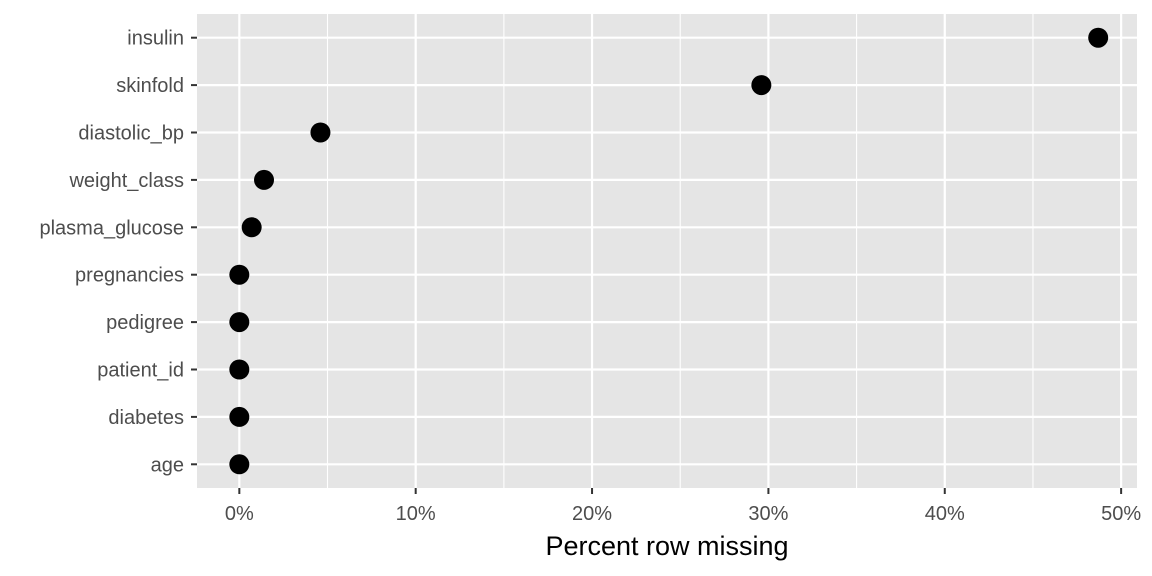  Describe the element at coordinates (239, 416) in the screenshot. I see `data-point-diabetes` at that location.